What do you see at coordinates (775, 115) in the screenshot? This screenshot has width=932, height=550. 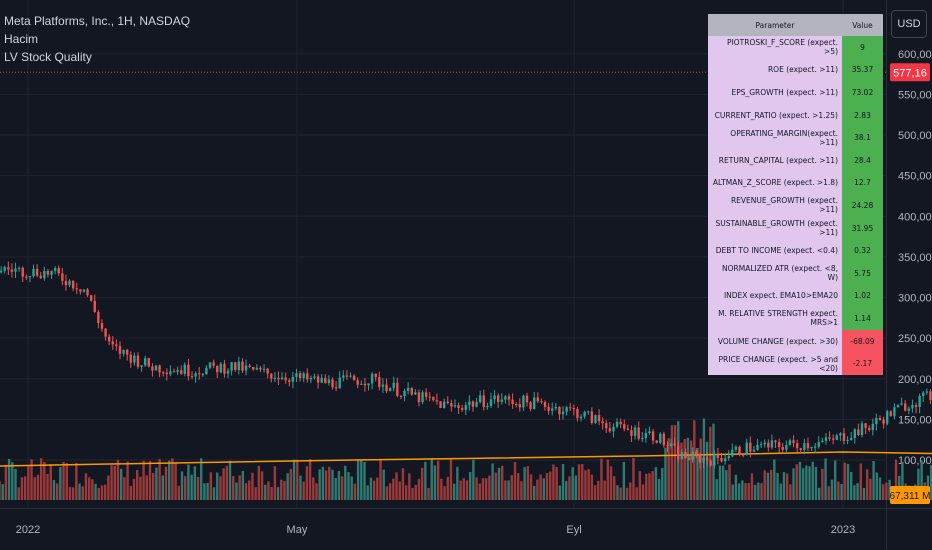 I see `parameter-name: CURRENT_RATIO (expect. >1.25)` at bounding box center [775, 115].